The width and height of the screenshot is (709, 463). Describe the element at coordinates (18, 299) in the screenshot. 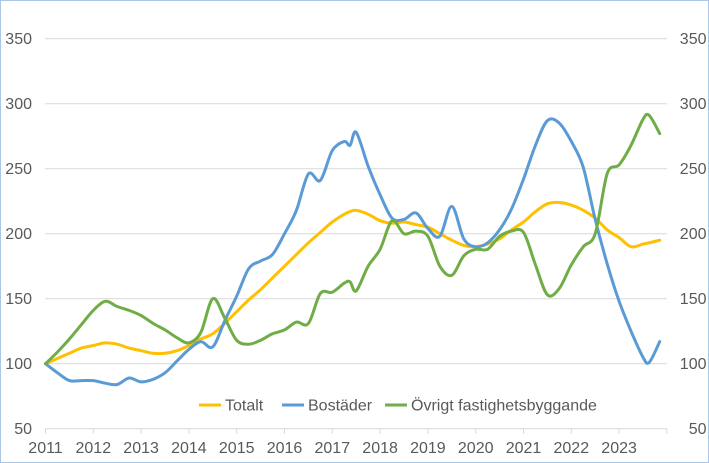

I see `y-tick-label-left-150: 150` at that location.